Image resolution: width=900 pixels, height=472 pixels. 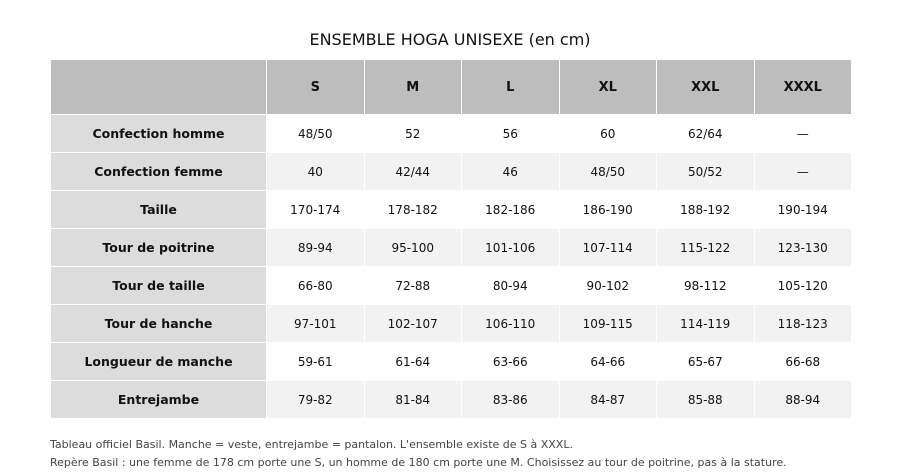 I want to click on table-cell: 190-194, so click(x=802, y=209).